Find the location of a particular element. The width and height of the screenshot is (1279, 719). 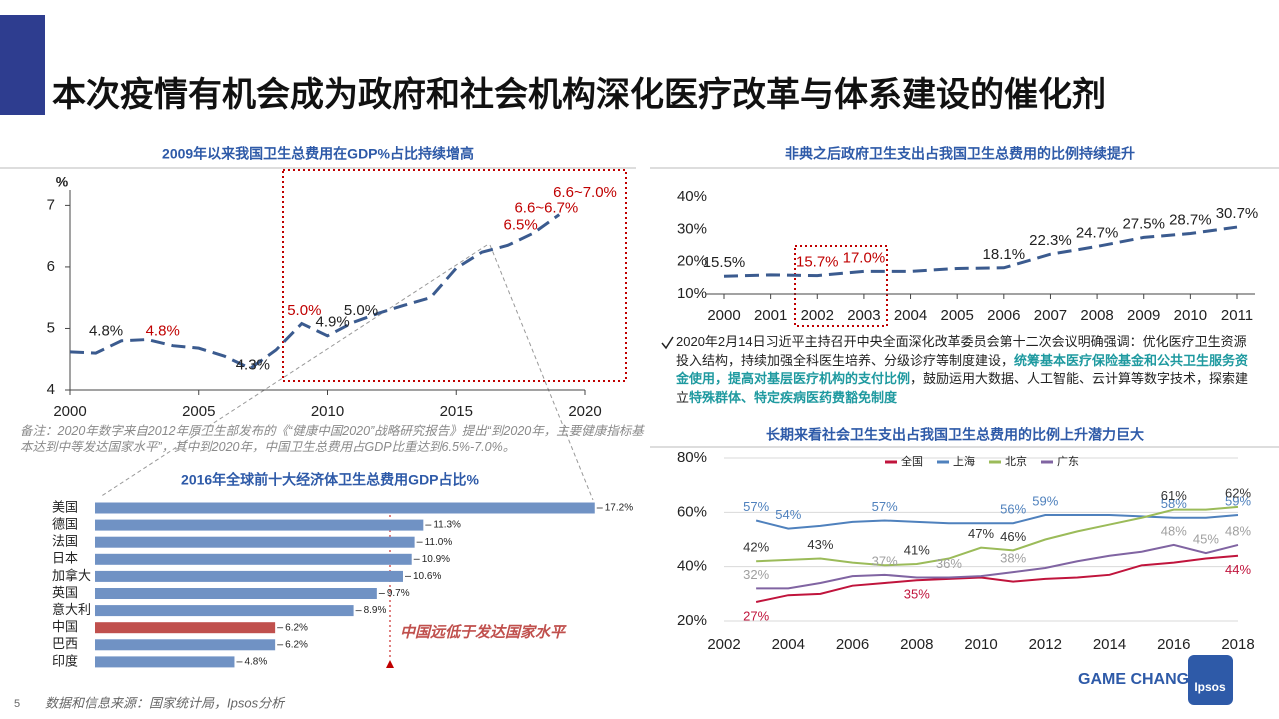

chart-title: 2016年全球前十大经济体卫生总费用GDP占比% is located at coordinates (330, 480).